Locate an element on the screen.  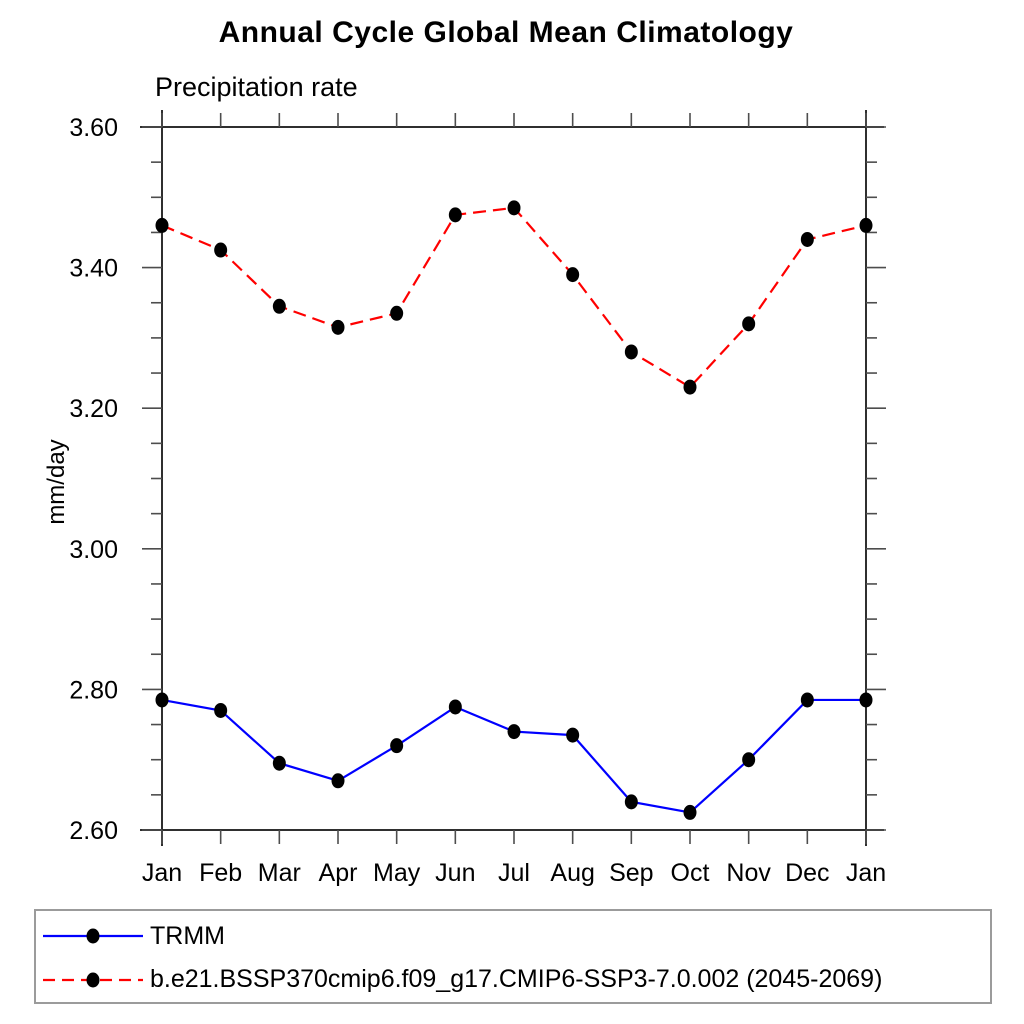
x-tick-label: Dec is located at coordinates (807, 873).